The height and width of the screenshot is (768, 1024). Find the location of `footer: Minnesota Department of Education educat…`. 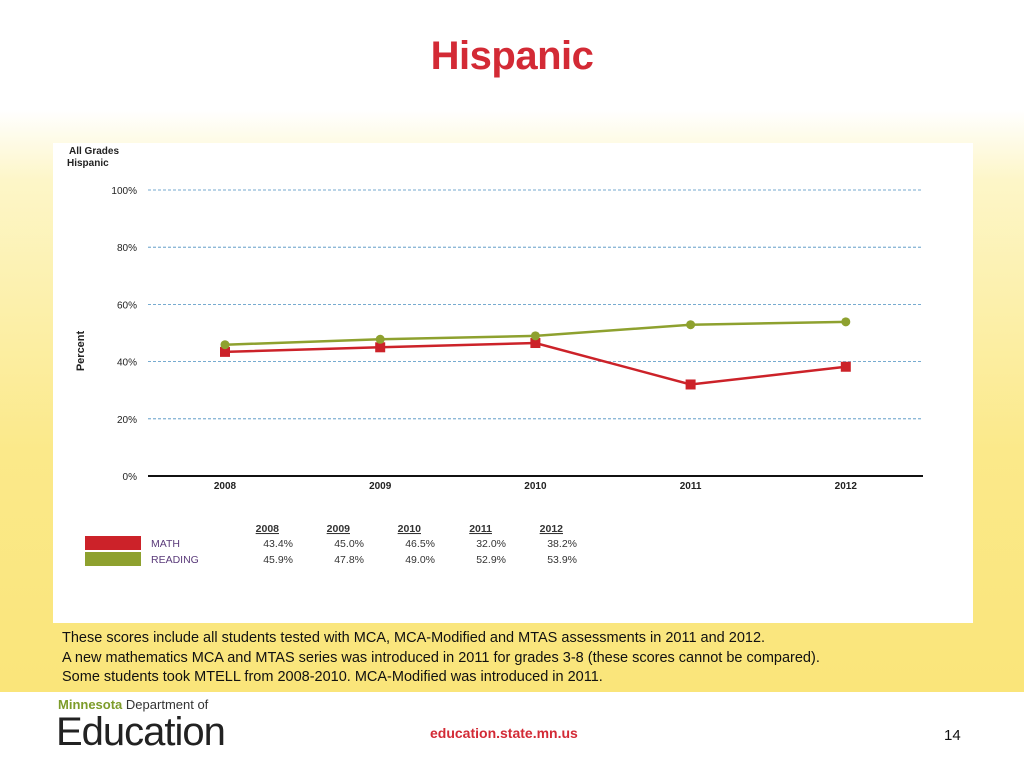

footer: Minnesota Department of Education educat… is located at coordinates (512, 730).